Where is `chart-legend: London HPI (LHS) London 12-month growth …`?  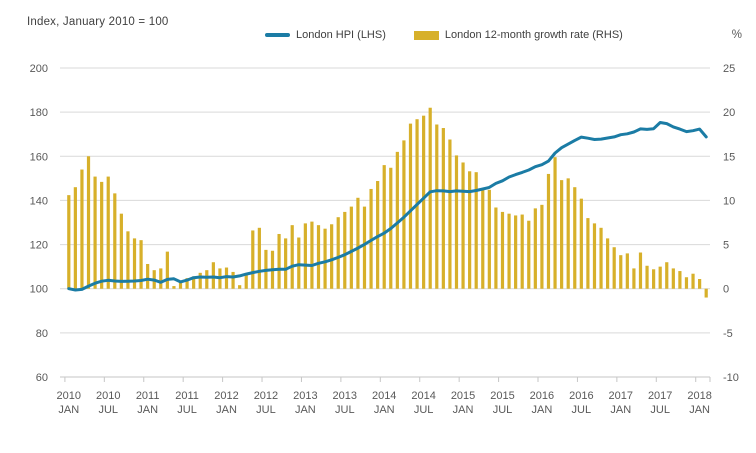
chart-legend: London HPI (LHS) London 12-month growth … is located at coordinates (444, 35).